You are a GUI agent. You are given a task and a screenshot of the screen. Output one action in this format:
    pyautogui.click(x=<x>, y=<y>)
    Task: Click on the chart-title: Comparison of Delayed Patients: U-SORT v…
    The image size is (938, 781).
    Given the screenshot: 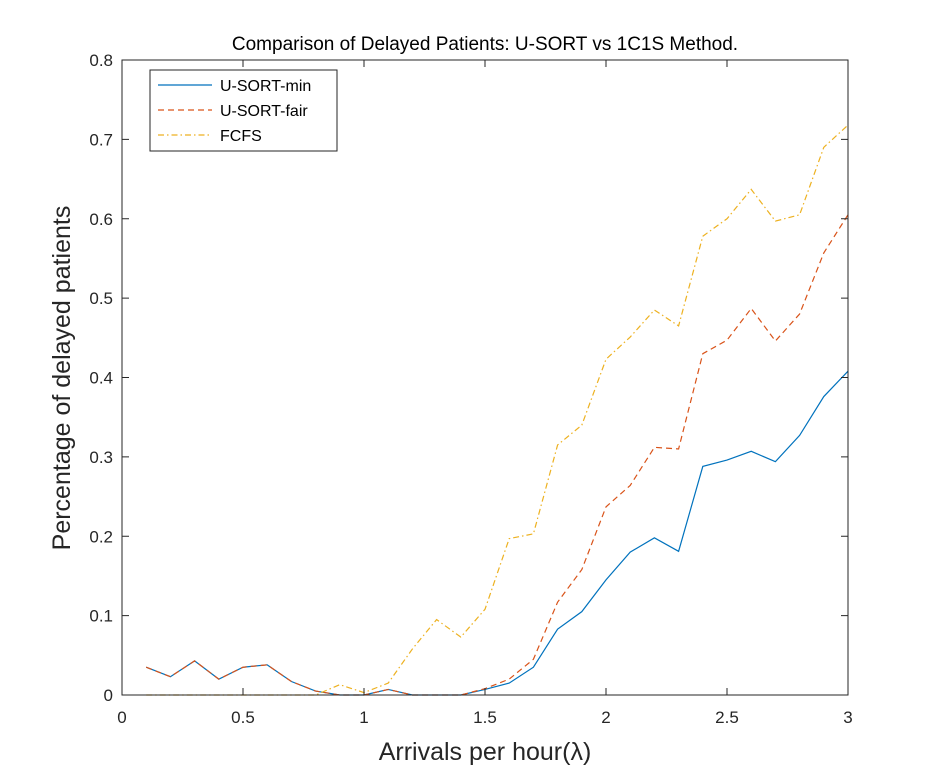 What is the action you would take?
    pyautogui.click(x=485, y=44)
    